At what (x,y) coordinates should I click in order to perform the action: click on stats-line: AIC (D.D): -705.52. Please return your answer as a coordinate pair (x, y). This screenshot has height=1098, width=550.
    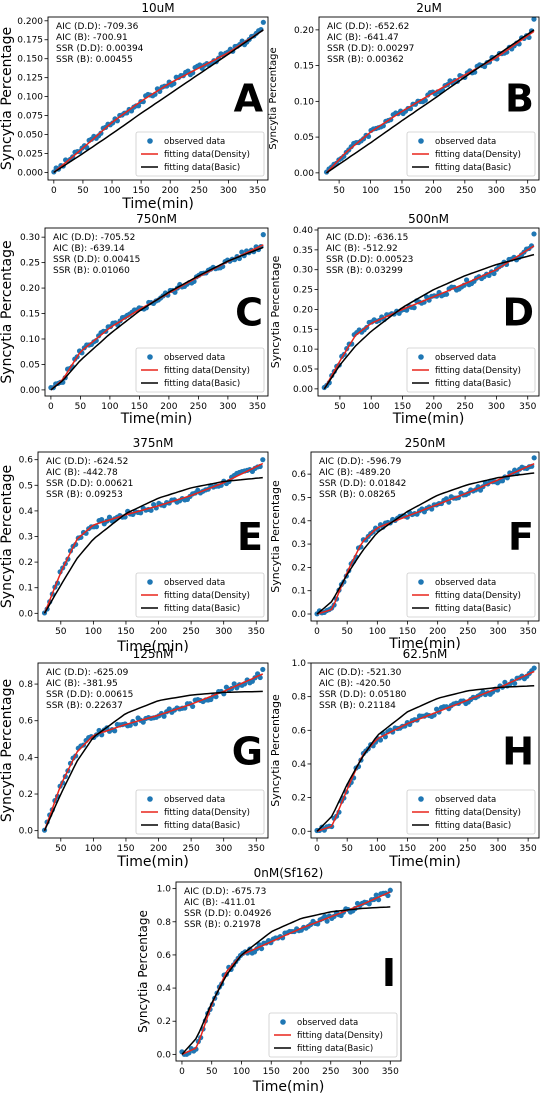
    Looking at the image, I should click on (94, 238).